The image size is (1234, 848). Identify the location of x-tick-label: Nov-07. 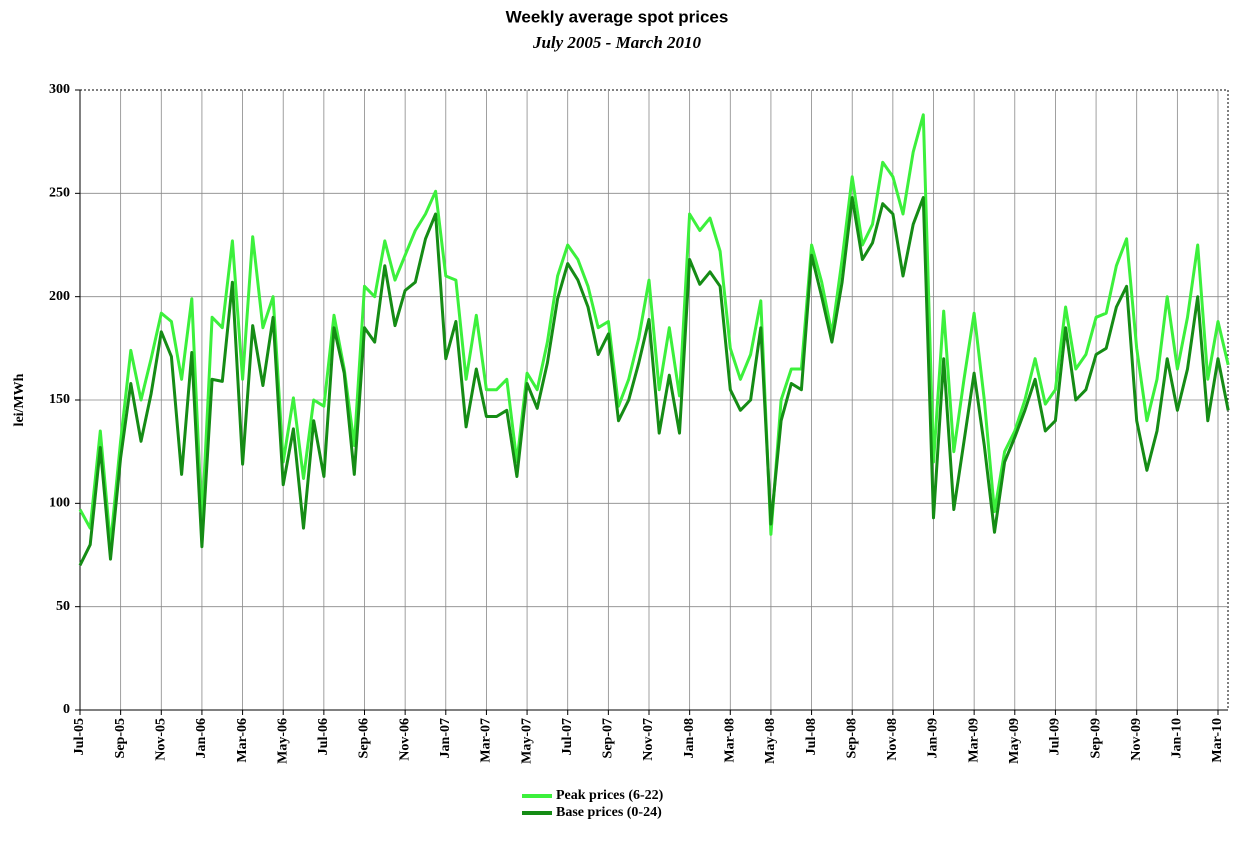
(648, 739).